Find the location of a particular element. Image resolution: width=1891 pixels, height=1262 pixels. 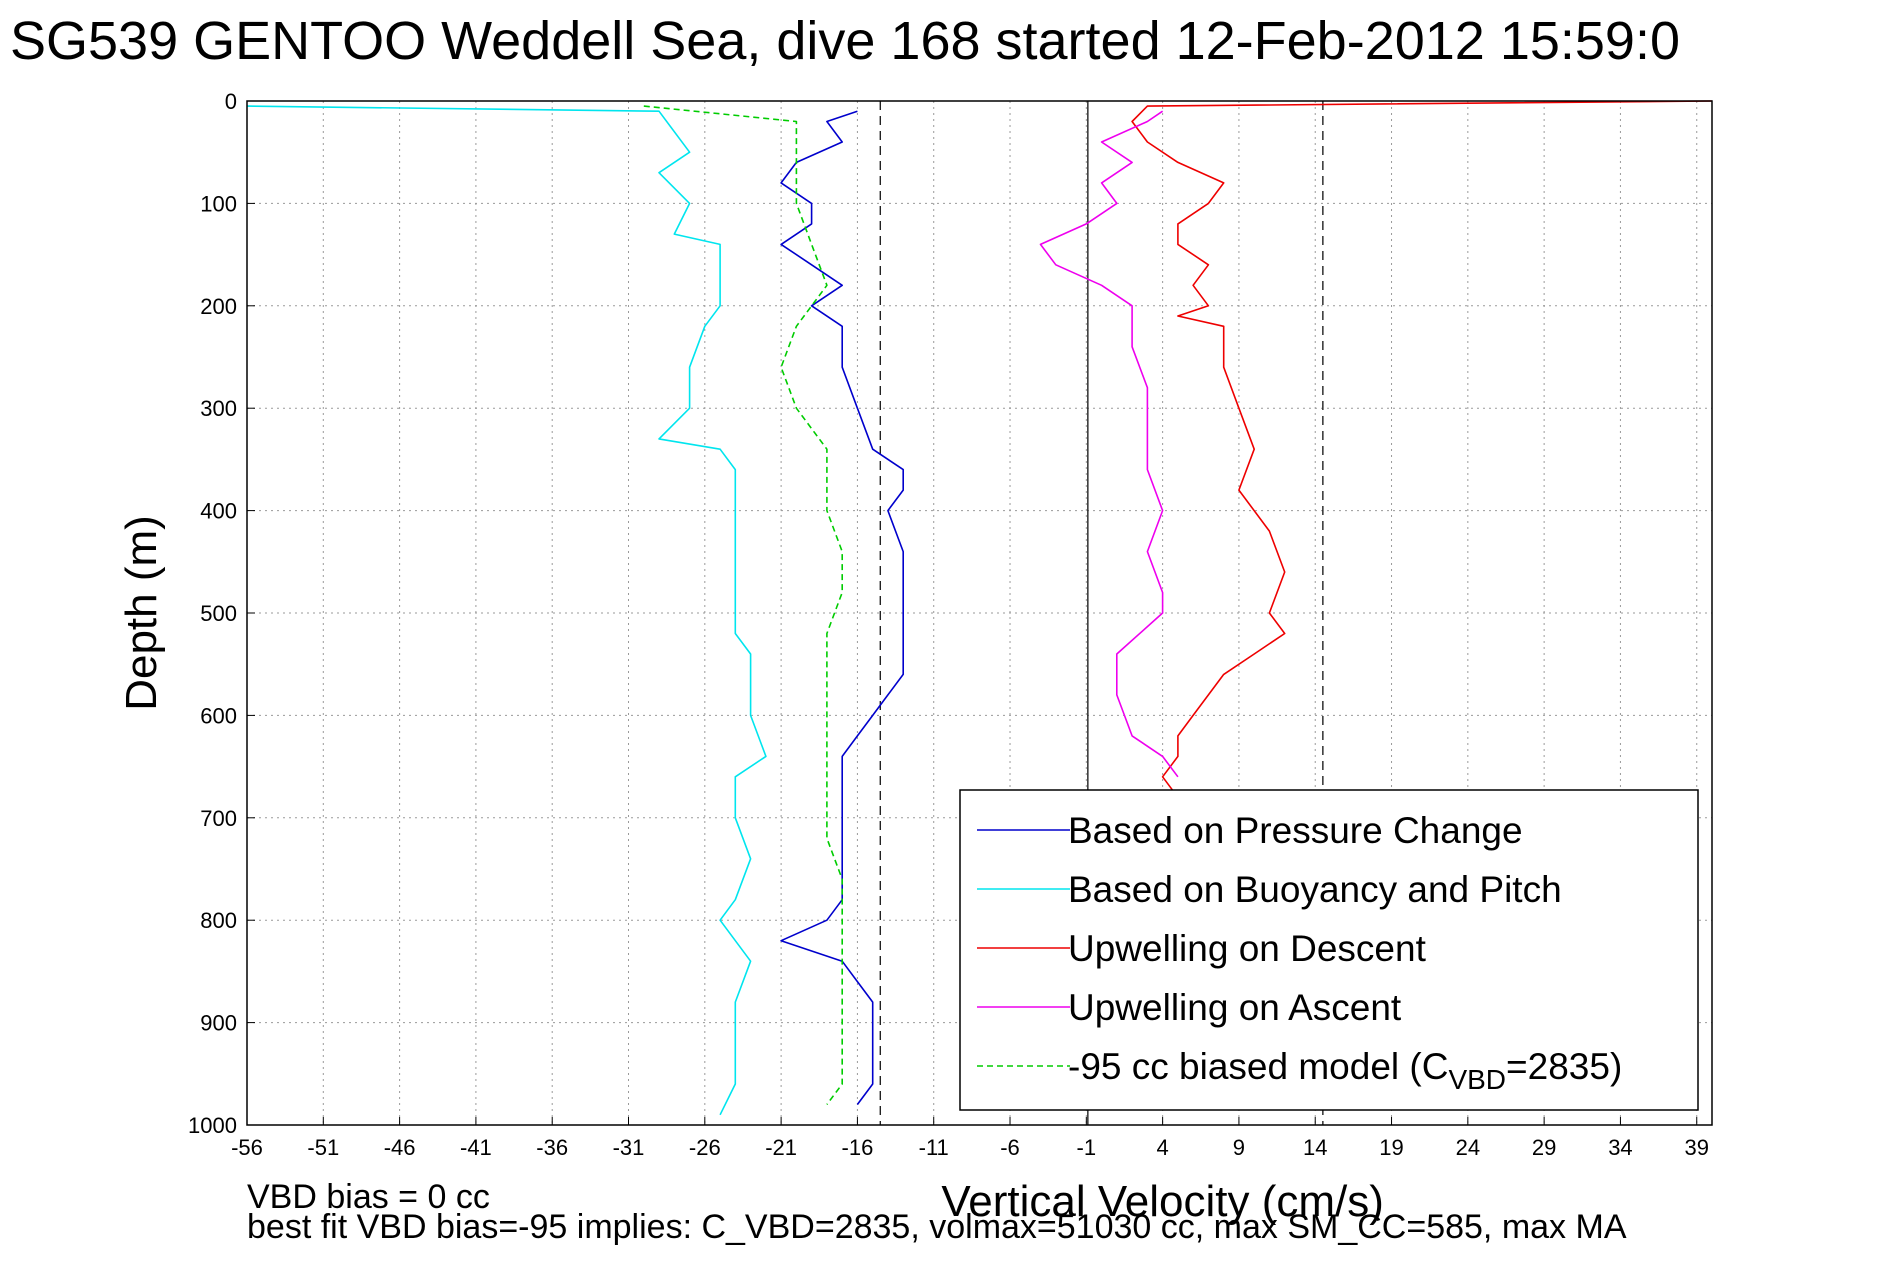

y-tick-label: 900 is located at coordinates (218, 1023).